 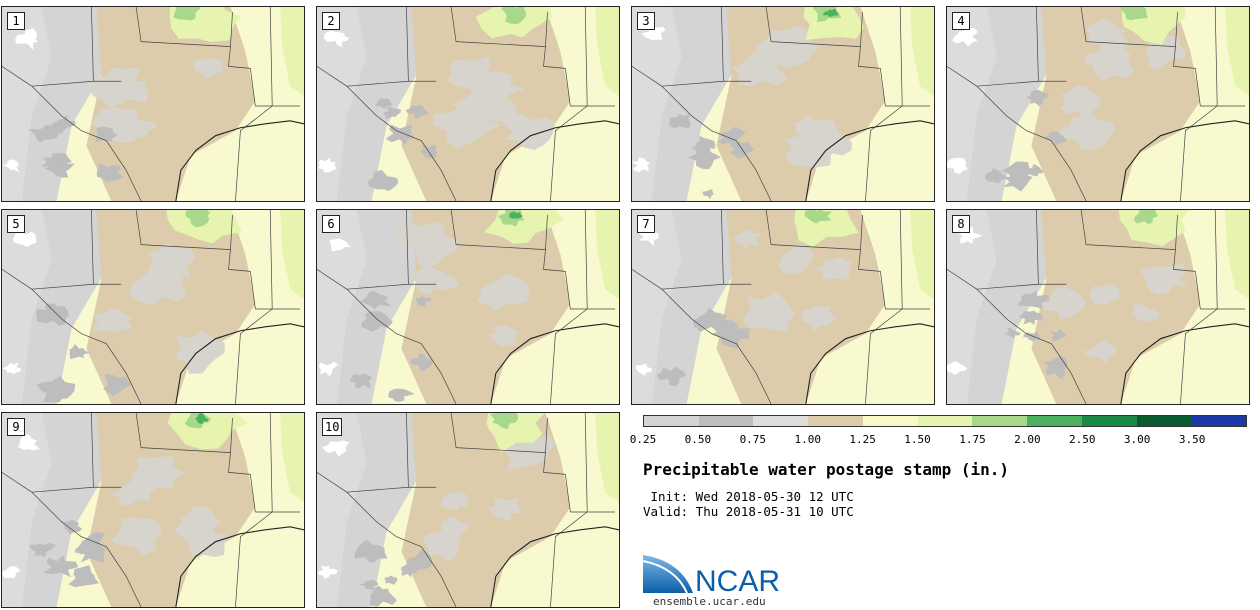 What do you see at coordinates (331, 21) in the screenshot?
I see `member-number: 2` at bounding box center [331, 21].